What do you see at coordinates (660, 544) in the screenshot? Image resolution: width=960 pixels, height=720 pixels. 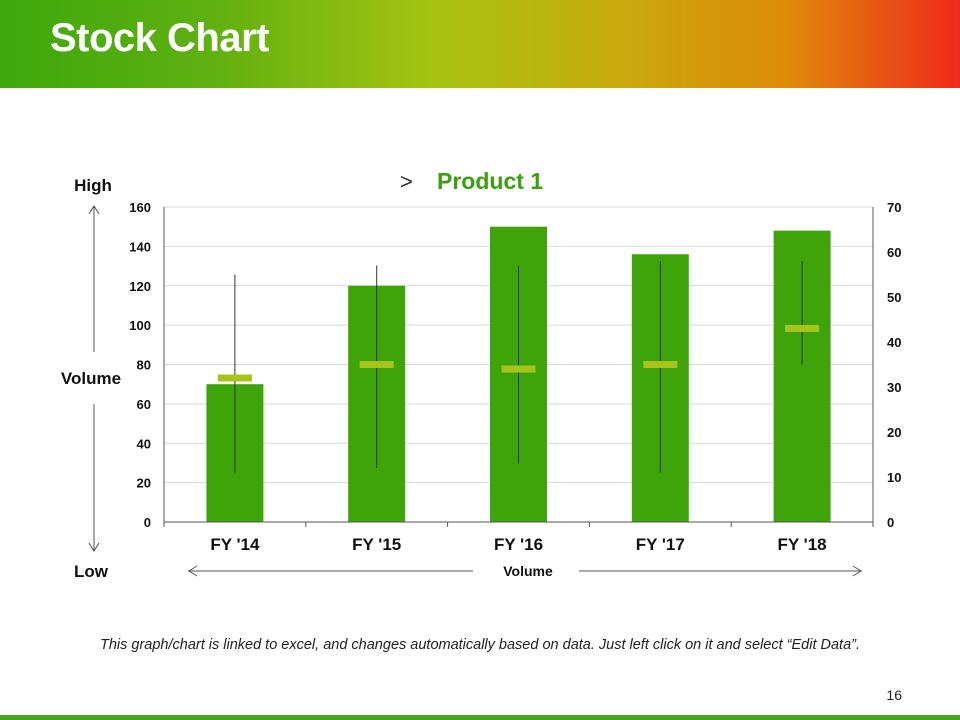 I see `category-label: FY '17` at bounding box center [660, 544].